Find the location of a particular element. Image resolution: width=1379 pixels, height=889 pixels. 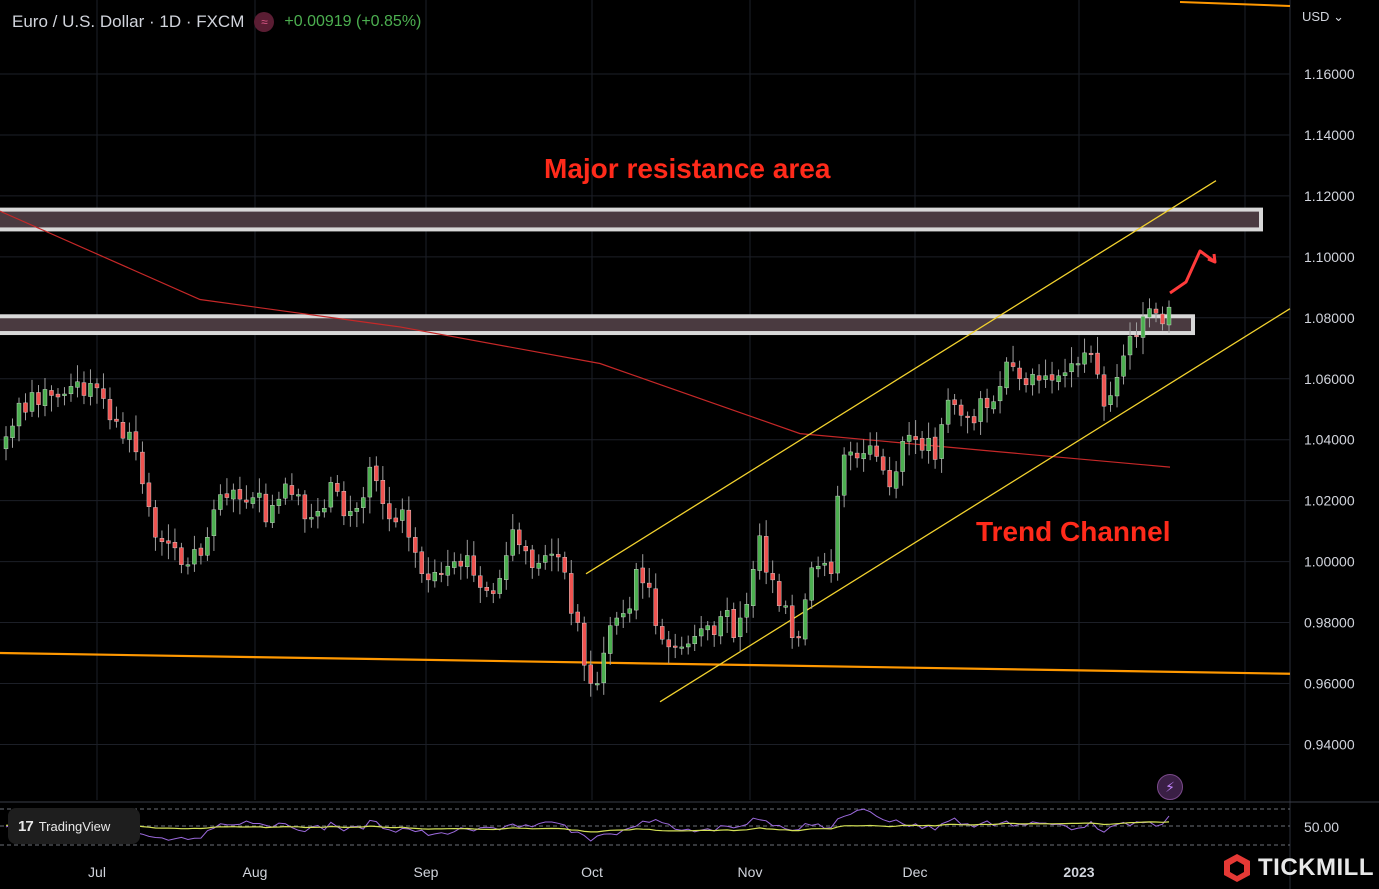

rsi-ma-line is located at coordinates (587, 827).